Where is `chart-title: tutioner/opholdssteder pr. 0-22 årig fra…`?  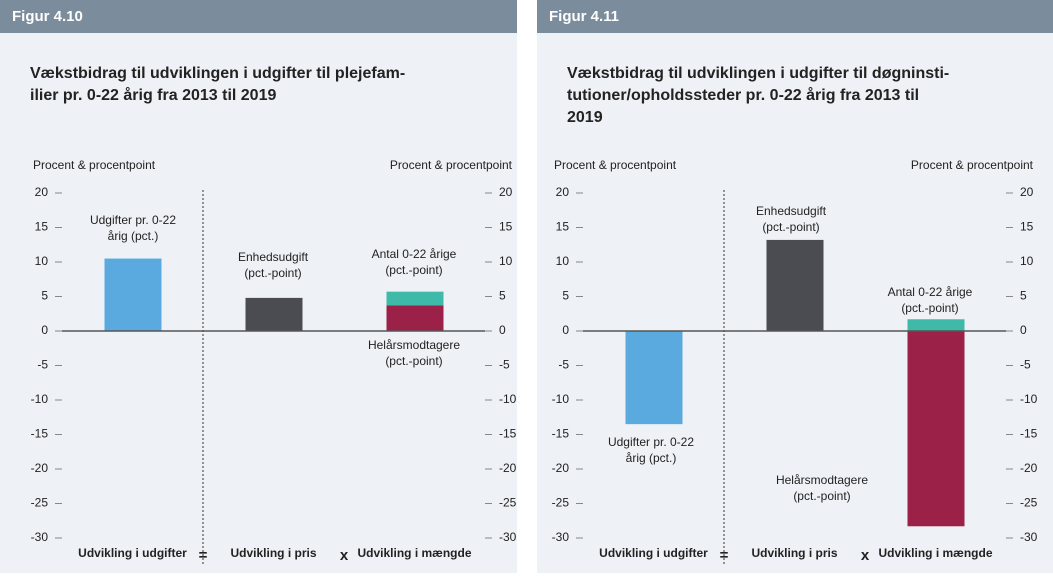 chart-title: tutioner/opholdssteder pr. 0-22 årig fra… is located at coordinates (743, 95).